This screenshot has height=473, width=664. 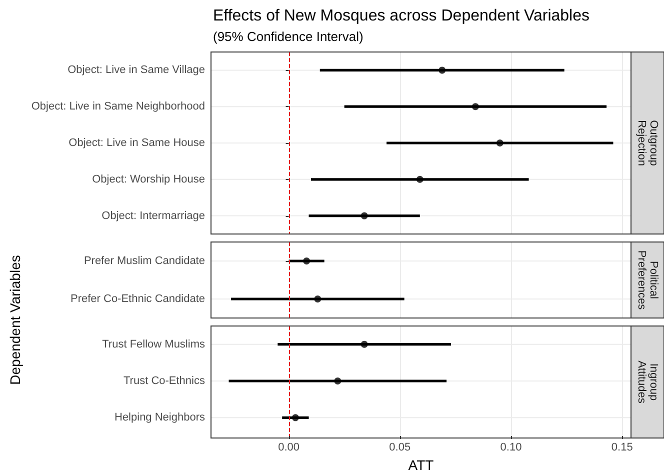 What do you see at coordinates (401, 16) in the screenshot?
I see `chart-title: Effects of New Mosques across Dependent Variables` at bounding box center [401, 16].